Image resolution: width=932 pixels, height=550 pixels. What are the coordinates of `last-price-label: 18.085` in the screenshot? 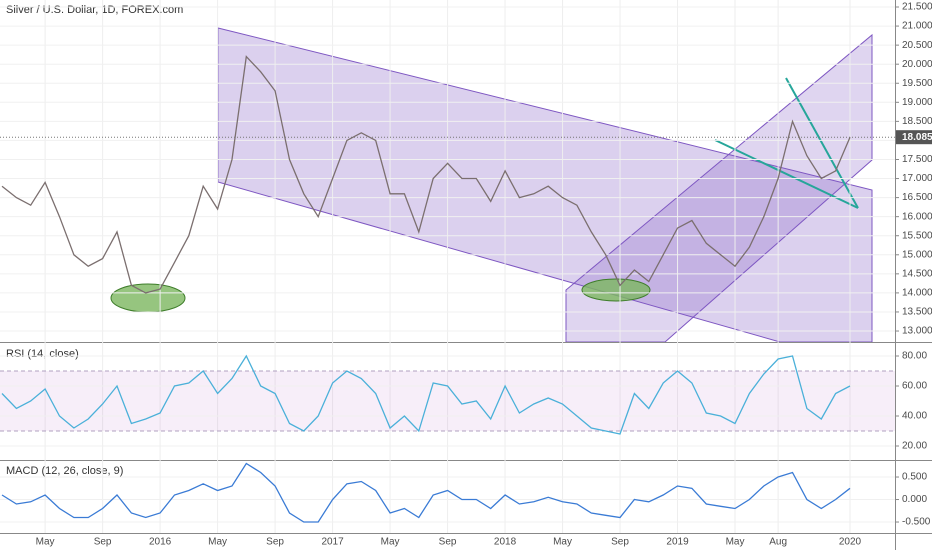 It's located at (917, 137).